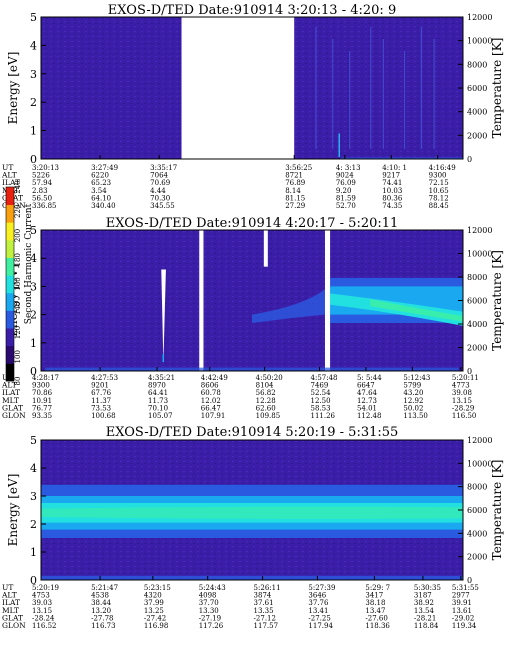 The height and width of the screenshot is (649, 505). What do you see at coordinates (41, 596) in the screenshot?
I see `table-cell: 4753` at bounding box center [41, 596].